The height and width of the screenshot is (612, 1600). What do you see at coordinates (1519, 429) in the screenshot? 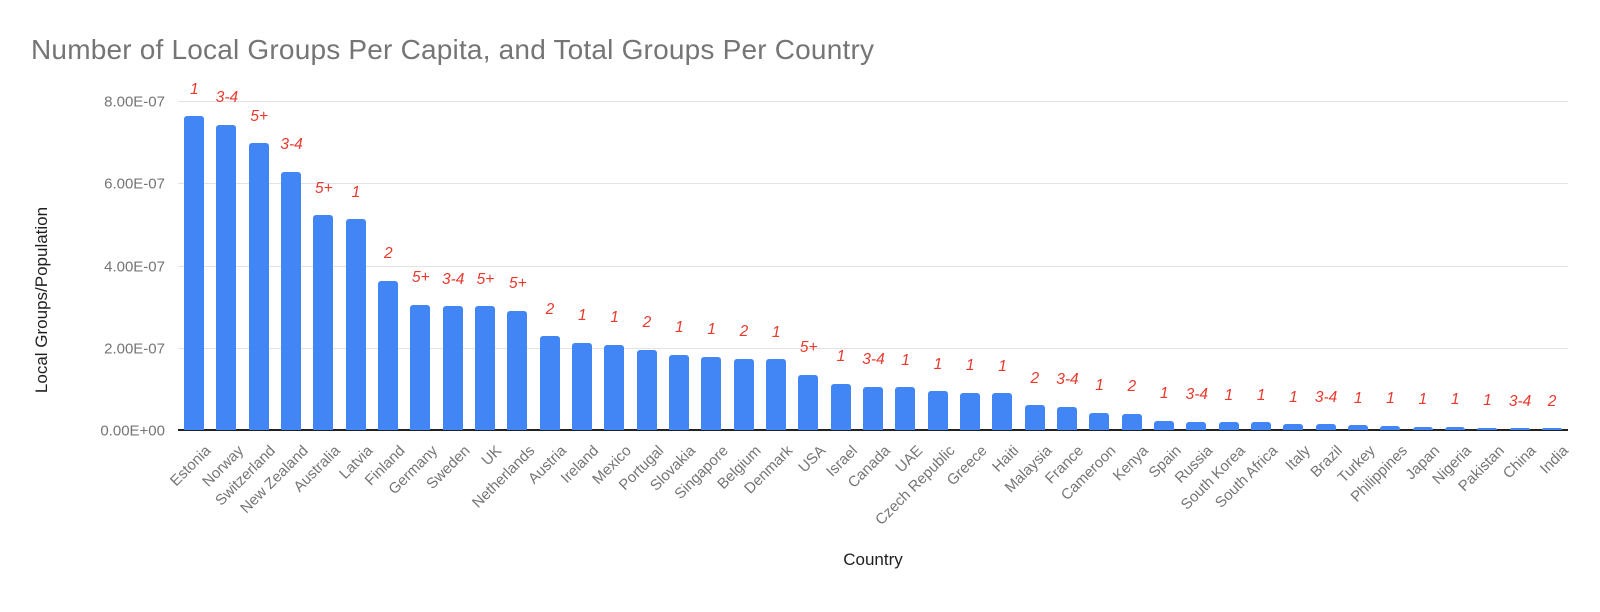
I see `bar-china` at bounding box center [1519, 429].